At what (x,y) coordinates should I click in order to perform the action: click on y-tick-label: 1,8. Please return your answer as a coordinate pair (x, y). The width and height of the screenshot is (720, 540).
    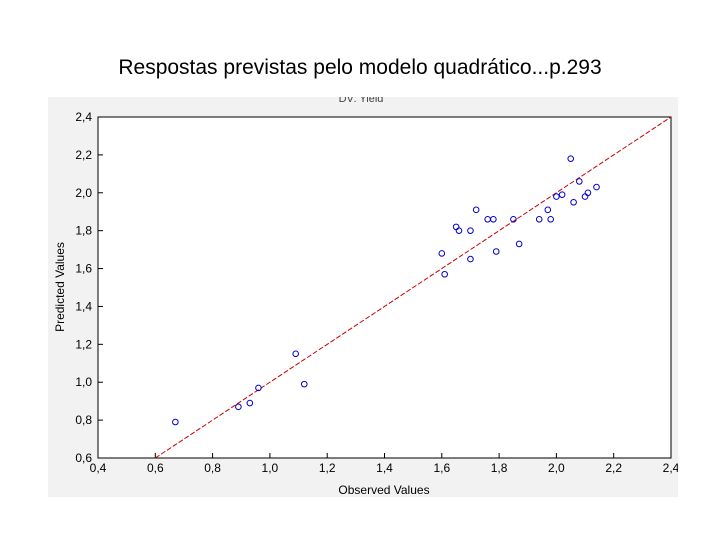
    Looking at the image, I should click on (83, 231).